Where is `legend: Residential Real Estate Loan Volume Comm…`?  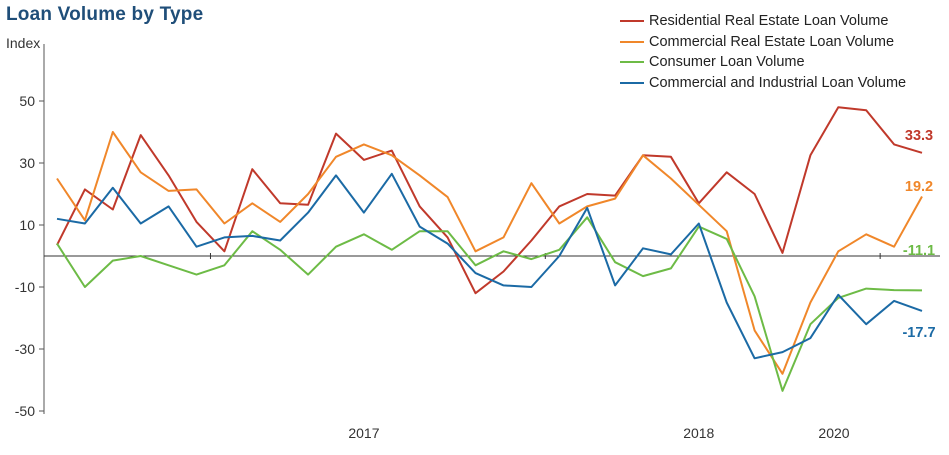
legend: Residential Real Estate Loan Volume Comm… is located at coordinates (763, 52).